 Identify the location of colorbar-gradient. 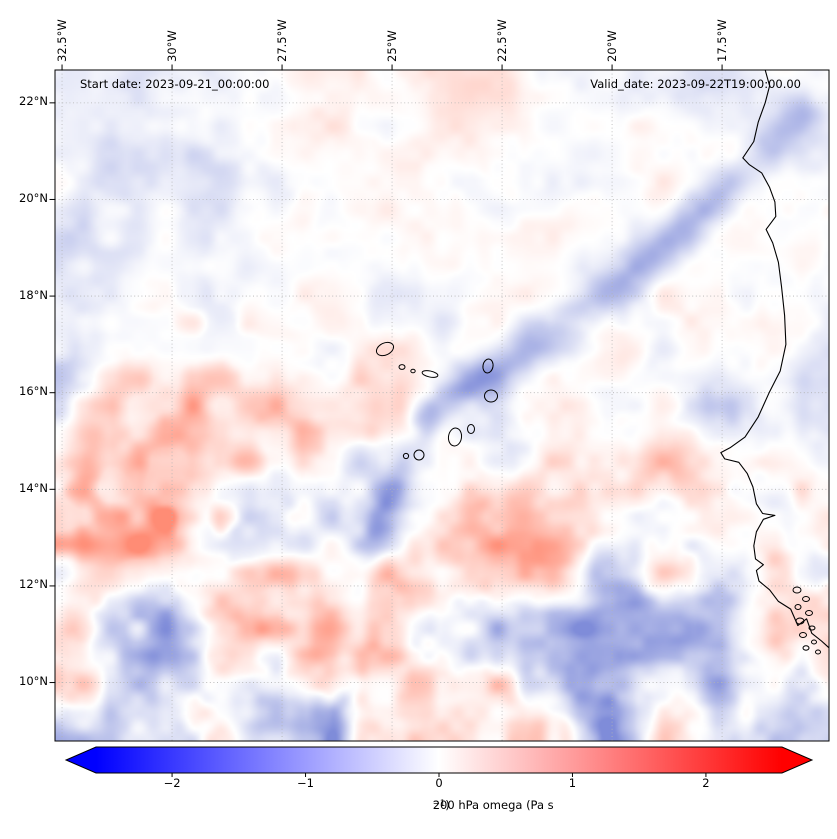
(439, 760).